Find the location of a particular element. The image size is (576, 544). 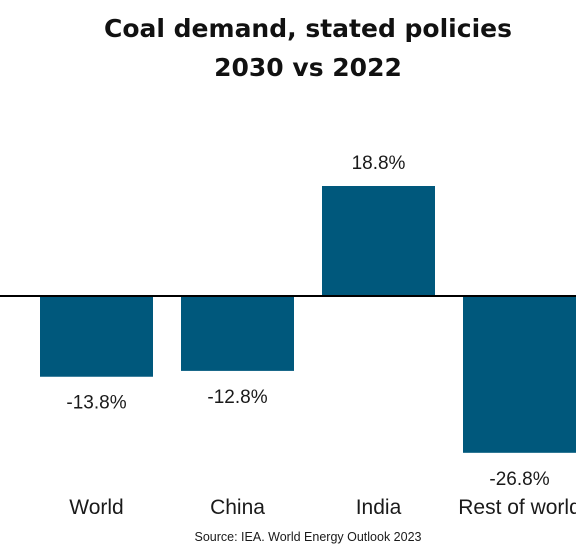

data-label: -12.8% is located at coordinates (237, 397).